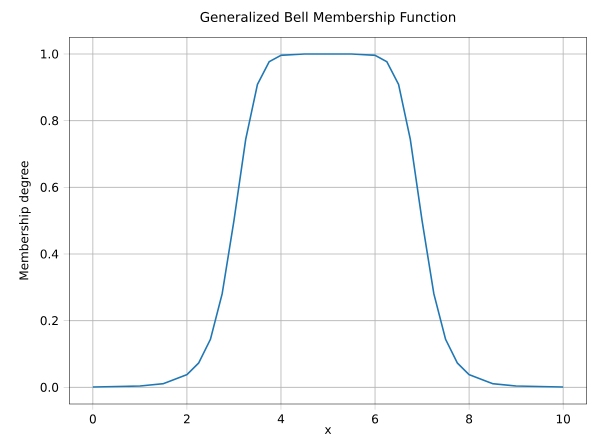  Describe the element at coordinates (49, 54) in the screenshot. I see `y-tick-label: 1.0` at that location.